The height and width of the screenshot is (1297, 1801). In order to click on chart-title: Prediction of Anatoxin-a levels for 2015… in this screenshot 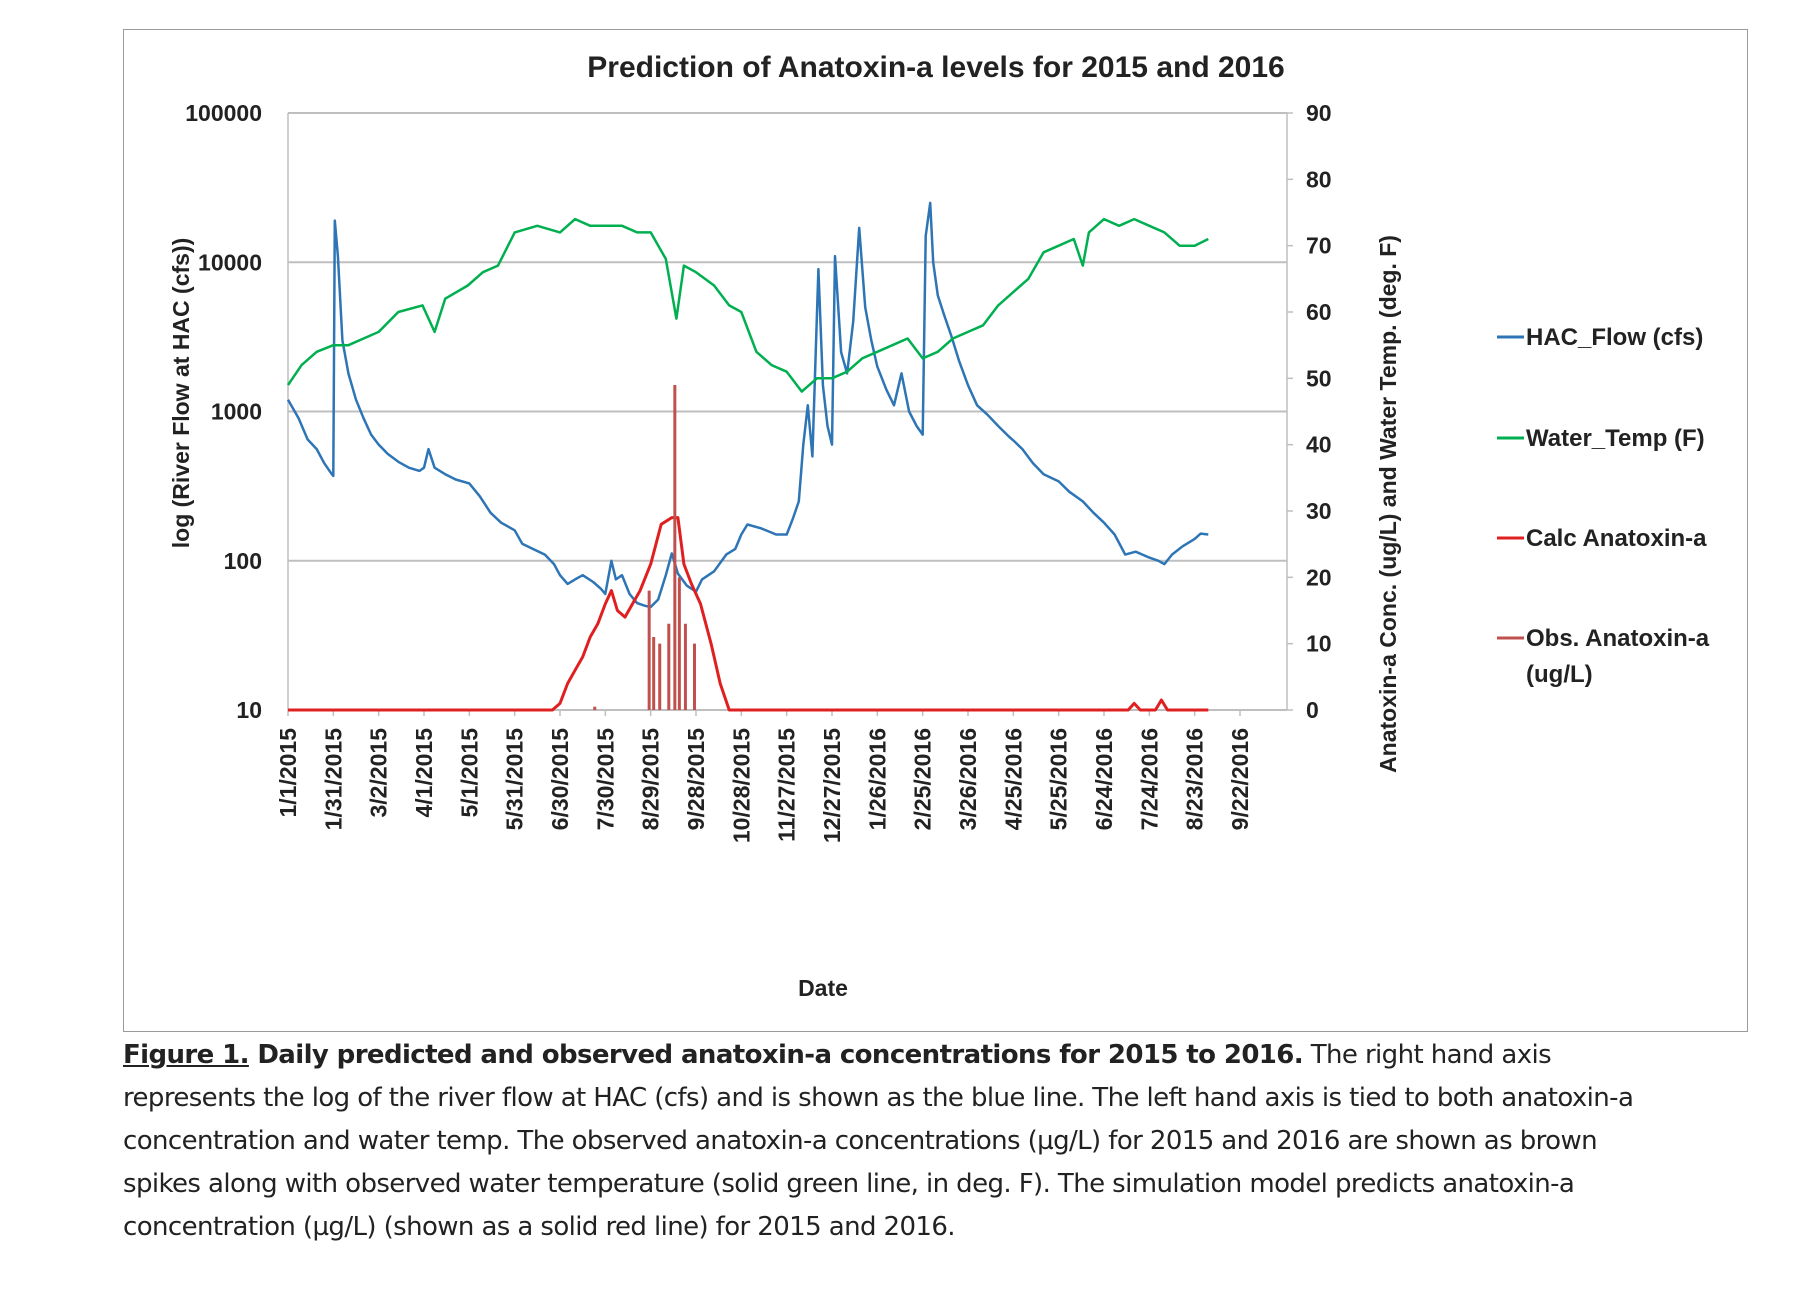, I will do `click(935, 67)`.